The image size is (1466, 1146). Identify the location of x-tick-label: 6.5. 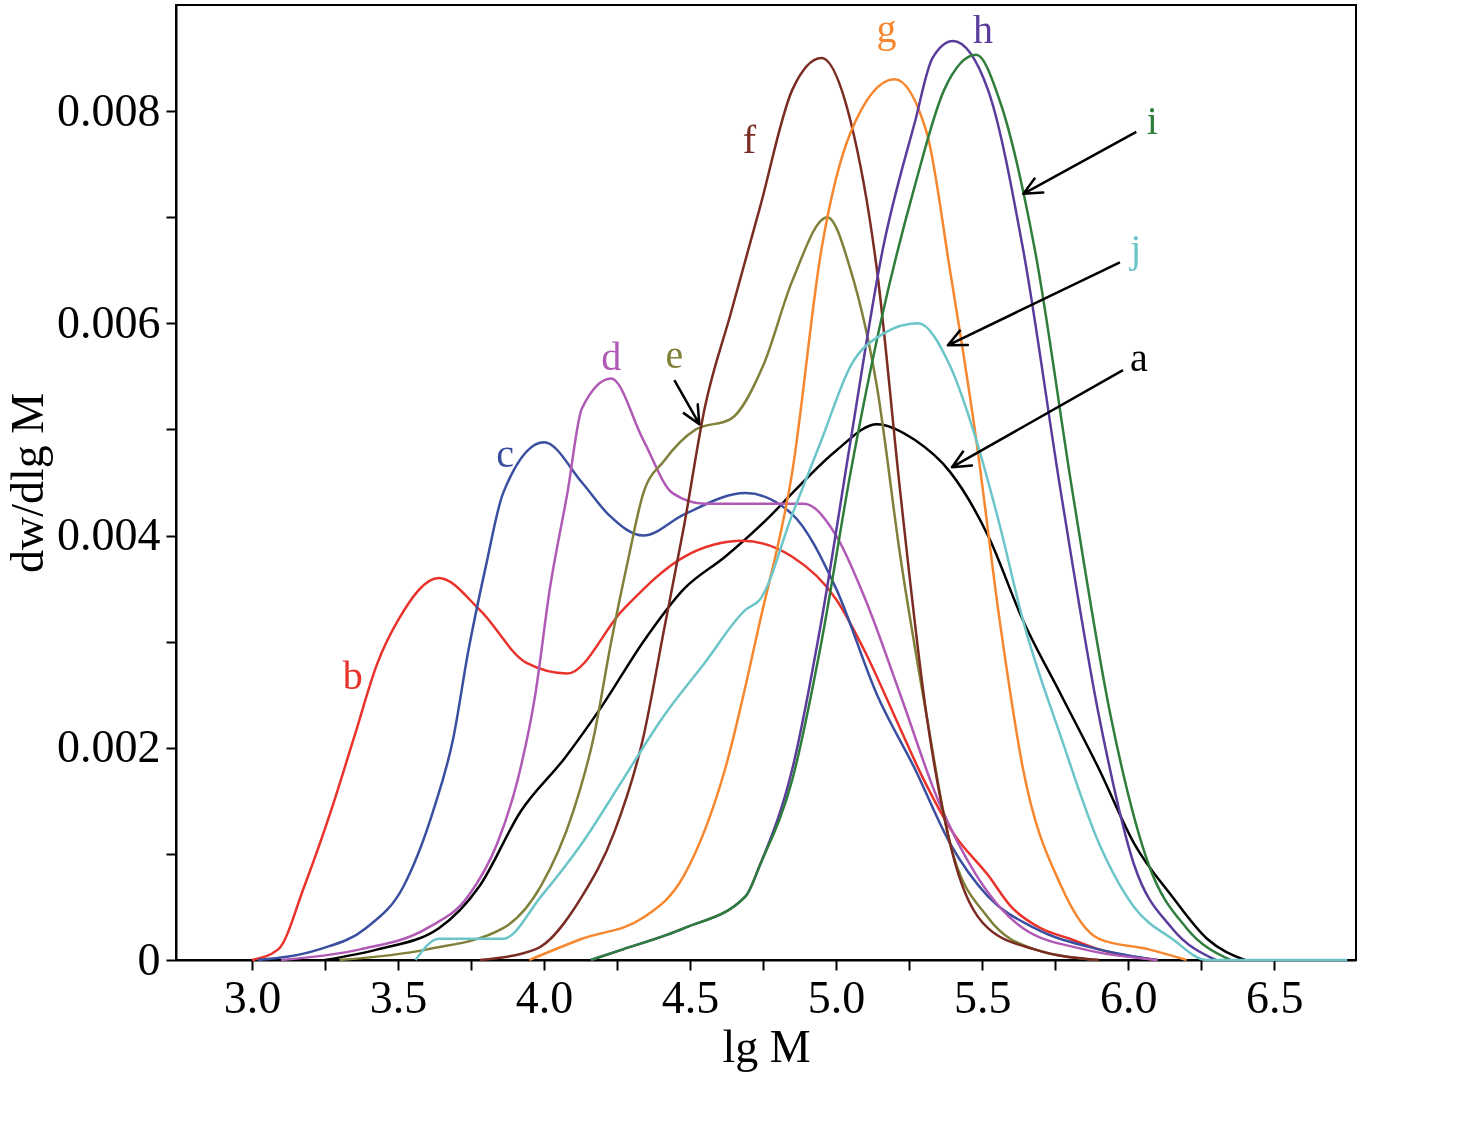
(1274, 997).